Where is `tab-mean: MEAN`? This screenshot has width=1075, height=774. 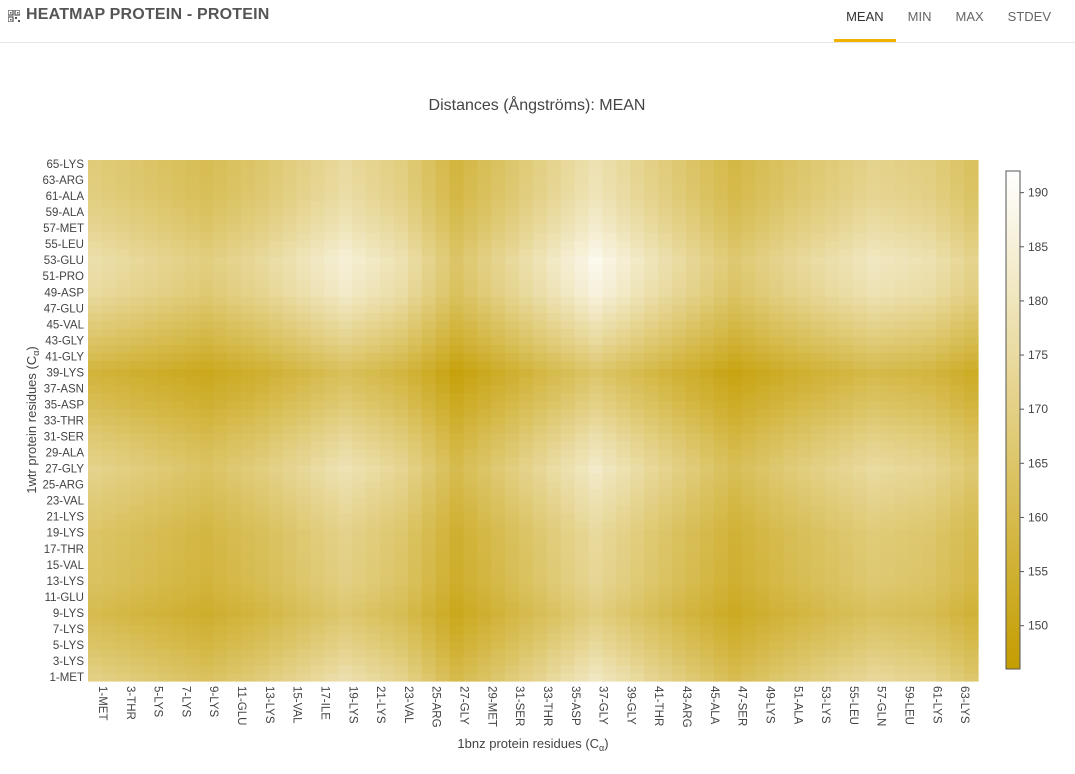 tab-mean: MEAN is located at coordinates (865, 21).